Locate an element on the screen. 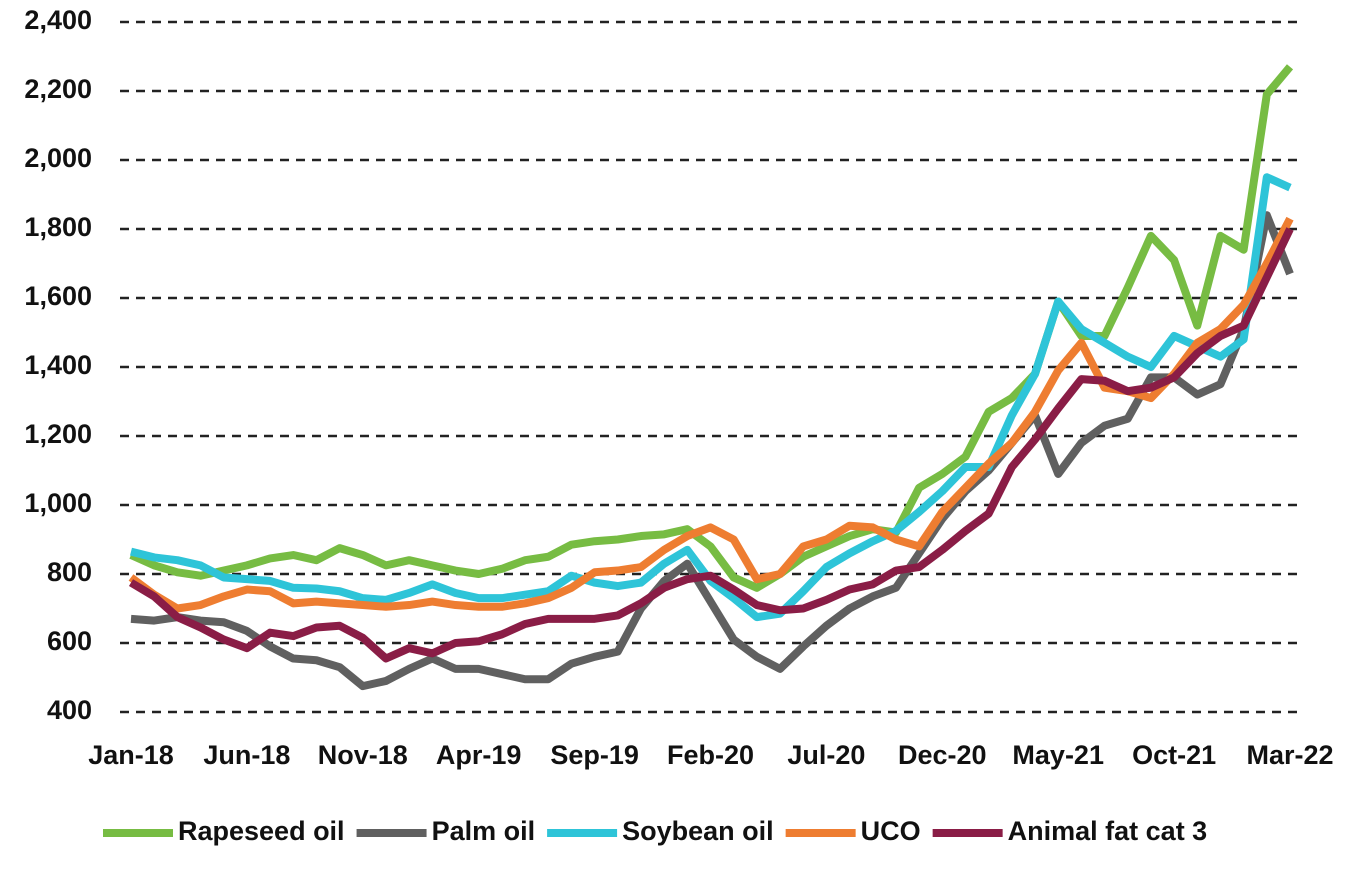 The image size is (1367, 872). legend-label: Animal fat cat 3 is located at coordinates (1108, 831).